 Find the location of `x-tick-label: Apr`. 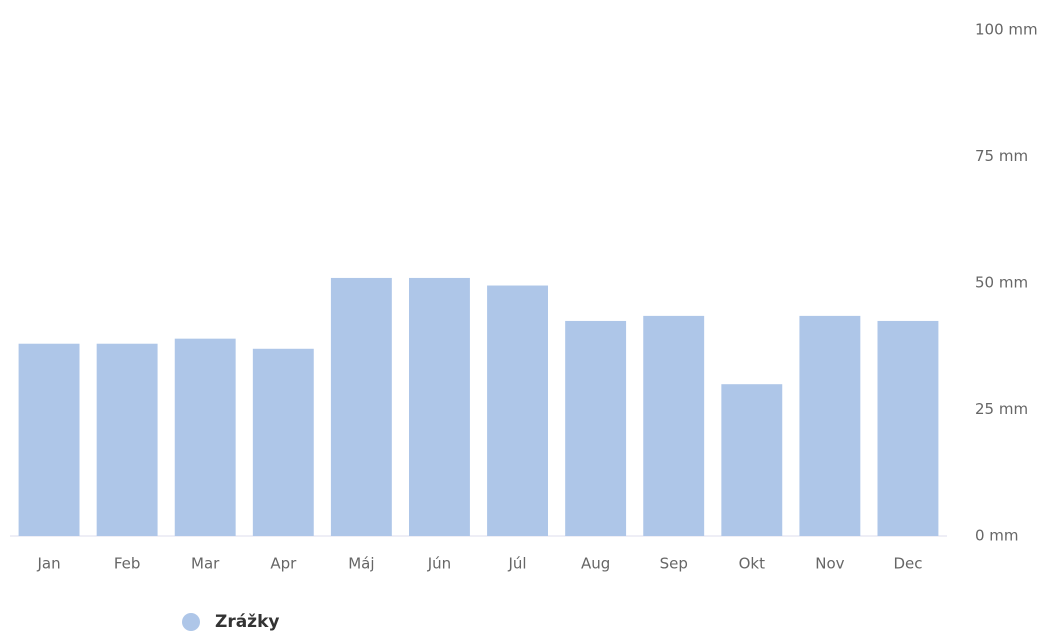

x-tick-label: Apr is located at coordinates (283, 564).